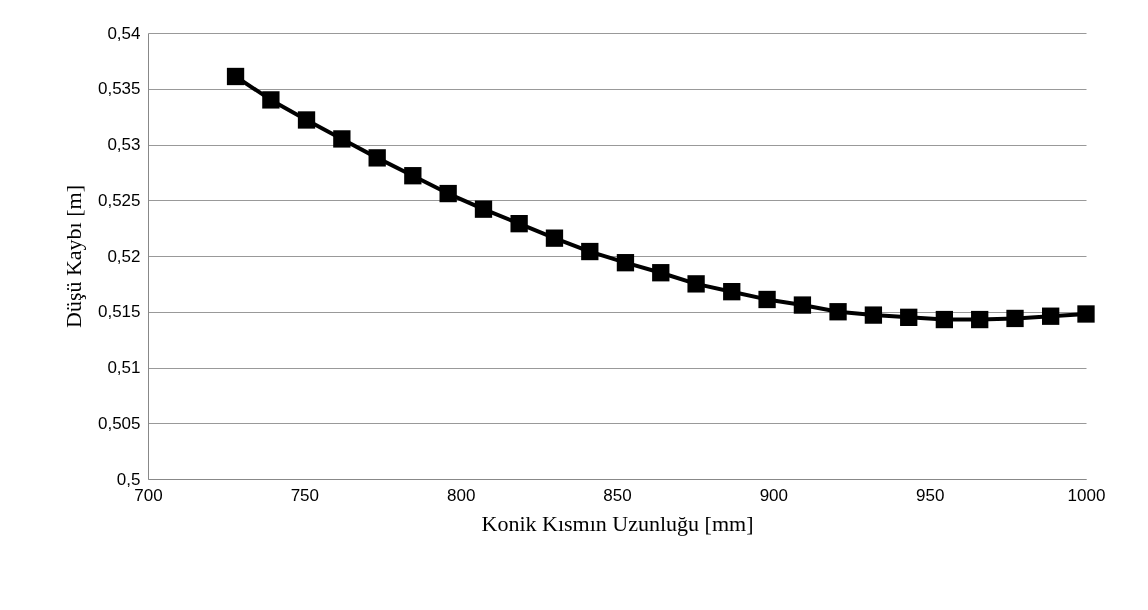  I want to click on y-tick-label: 0,54, so click(124, 33).